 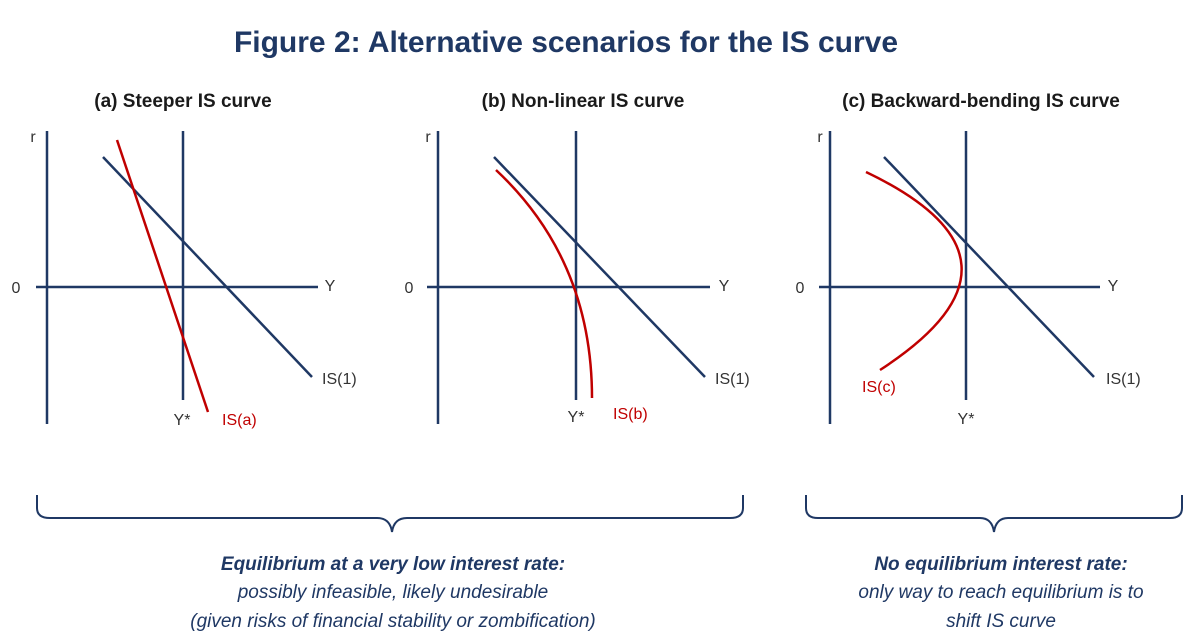 What do you see at coordinates (1000, 564) in the screenshot?
I see `caption-heading: No equilibrium interest rate:` at bounding box center [1000, 564].